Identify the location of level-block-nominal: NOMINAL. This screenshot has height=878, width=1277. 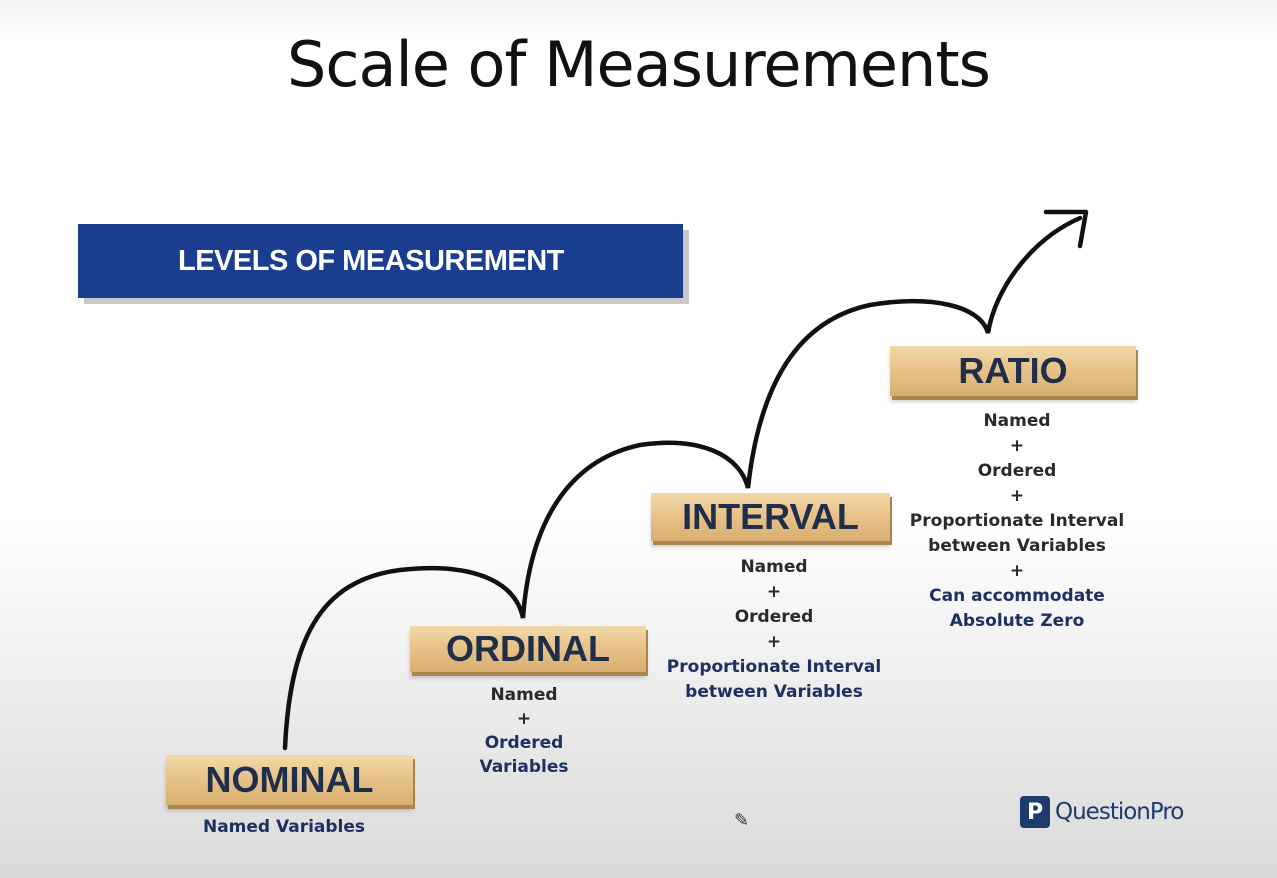
(289, 780).